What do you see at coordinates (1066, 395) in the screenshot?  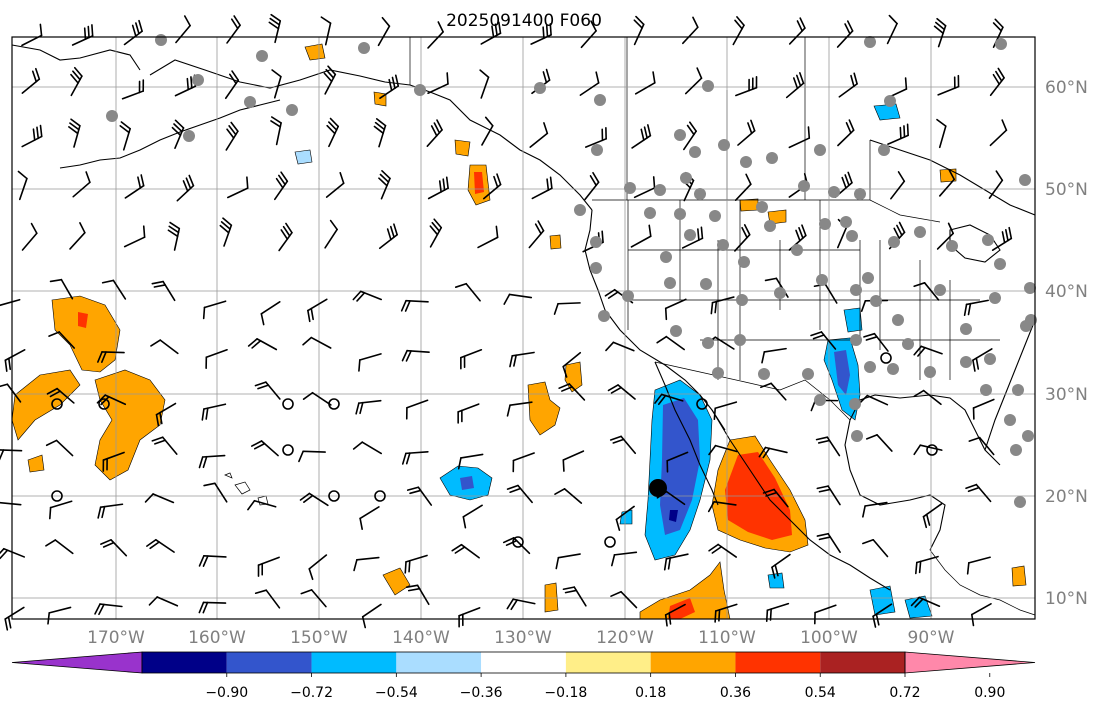 I see `latitude-label: 30°N` at bounding box center [1066, 395].